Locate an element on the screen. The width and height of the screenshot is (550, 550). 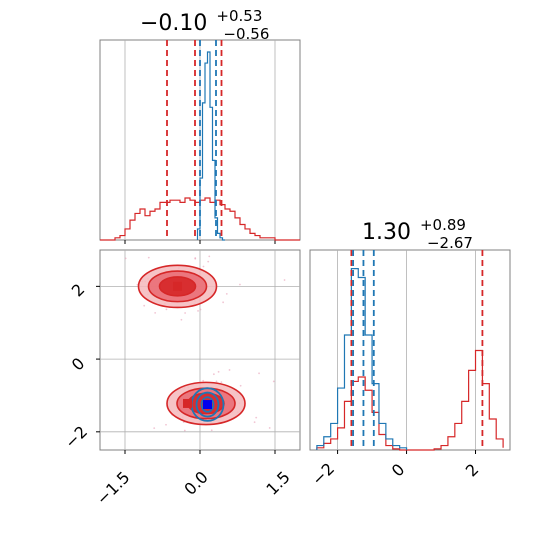
x-tick-label-right-2: 0 is located at coordinates (398, 470).